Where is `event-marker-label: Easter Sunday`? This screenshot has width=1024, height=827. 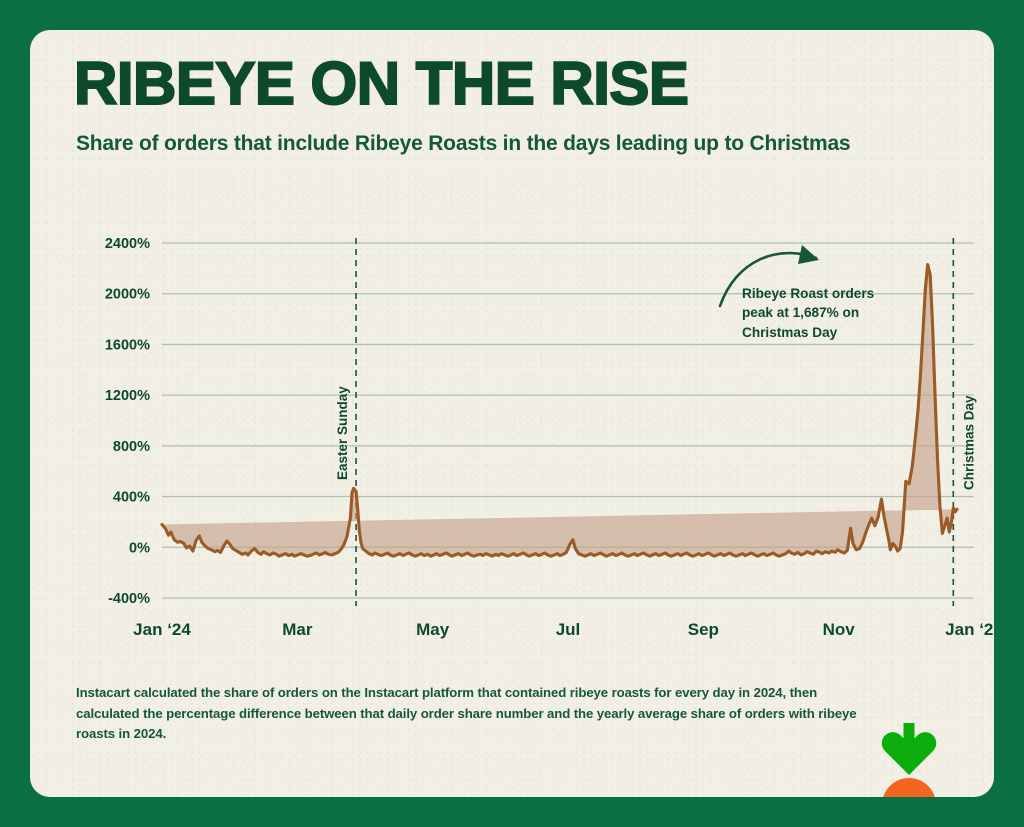
event-marker-label: Easter Sunday is located at coordinates (342, 433).